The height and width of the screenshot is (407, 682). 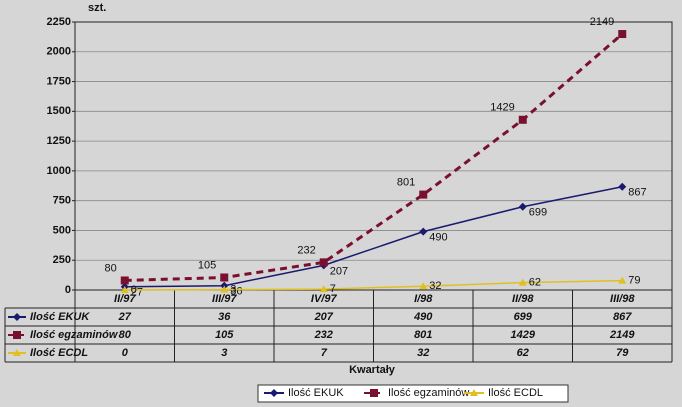 What do you see at coordinates (502, 108) in the screenshot?
I see `data-label: 1429` at bounding box center [502, 108].